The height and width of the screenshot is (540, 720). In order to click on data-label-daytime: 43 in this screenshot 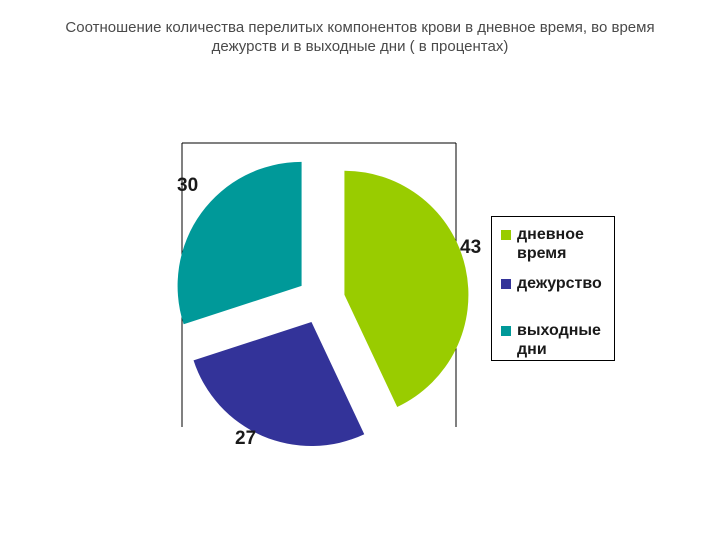, I will do `click(471, 247)`.